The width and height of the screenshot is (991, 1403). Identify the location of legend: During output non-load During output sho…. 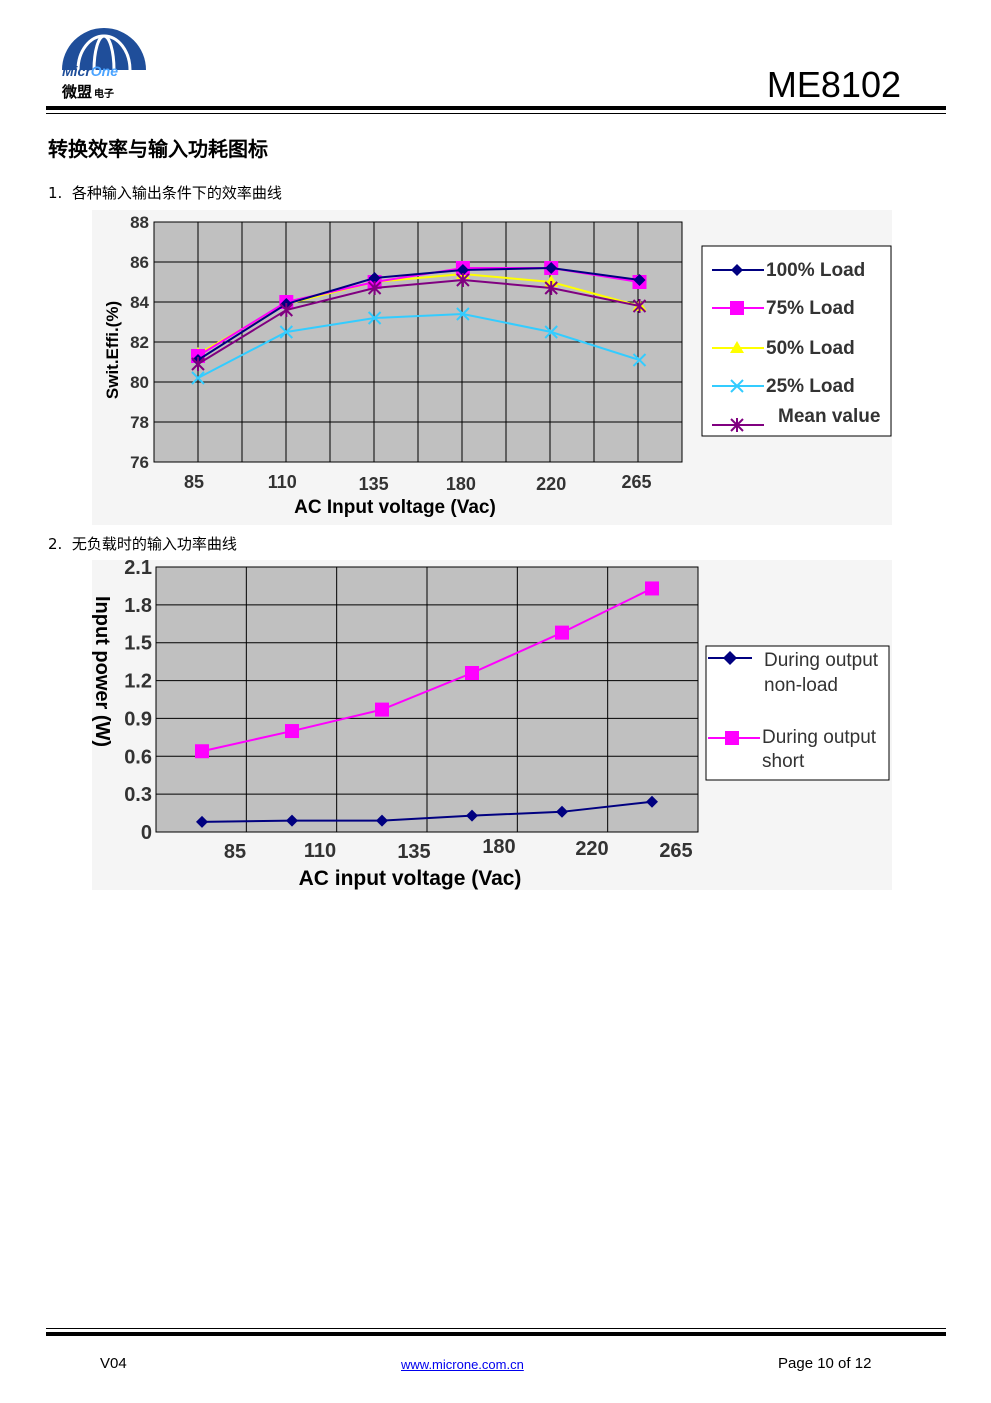
(797, 713).